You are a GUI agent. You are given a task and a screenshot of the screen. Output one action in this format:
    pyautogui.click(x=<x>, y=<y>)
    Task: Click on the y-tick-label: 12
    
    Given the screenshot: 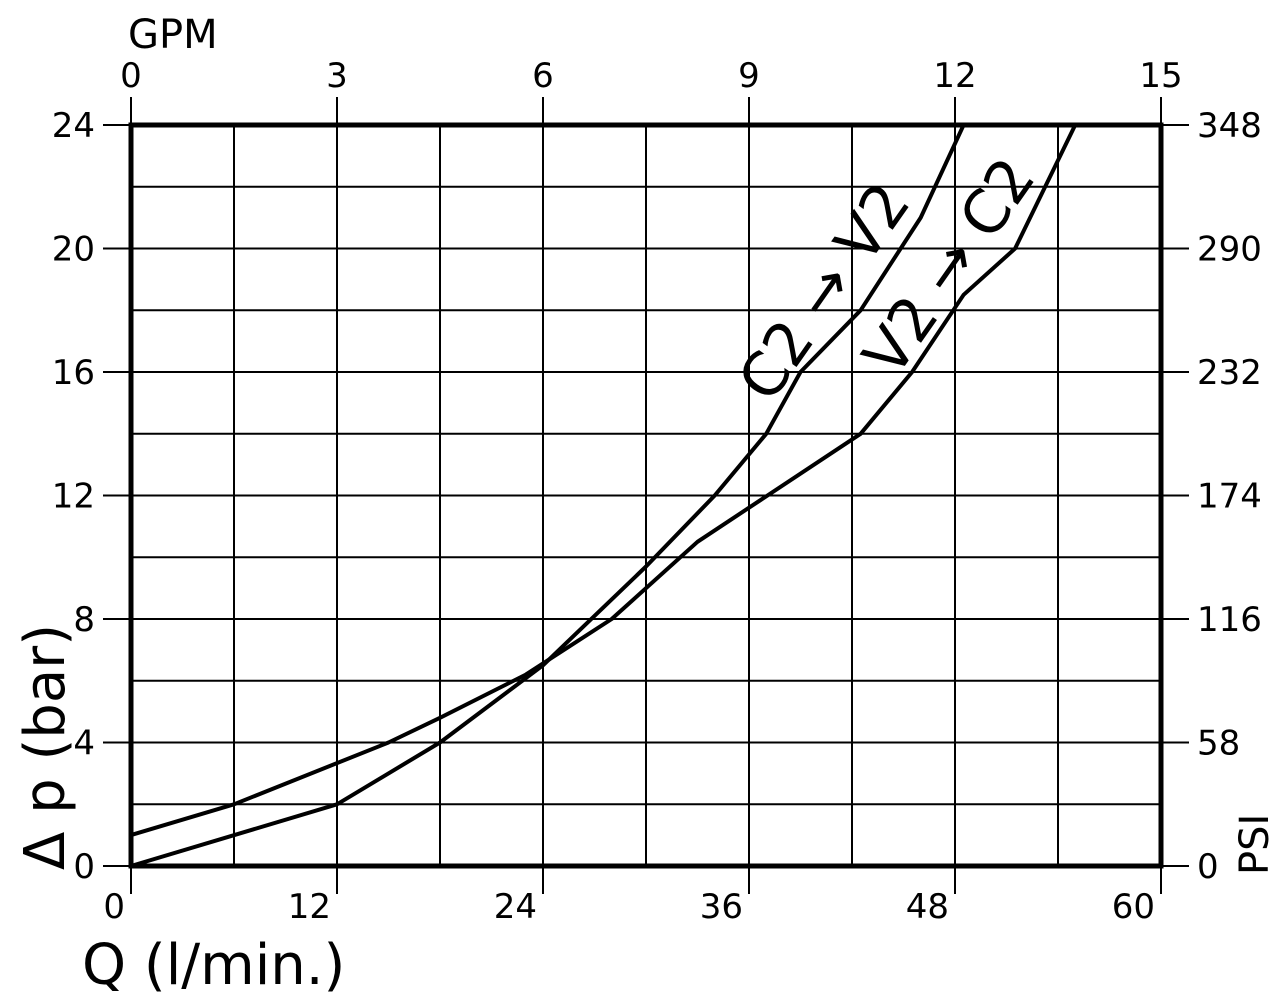 What is the action you would take?
    pyautogui.click(x=73, y=497)
    